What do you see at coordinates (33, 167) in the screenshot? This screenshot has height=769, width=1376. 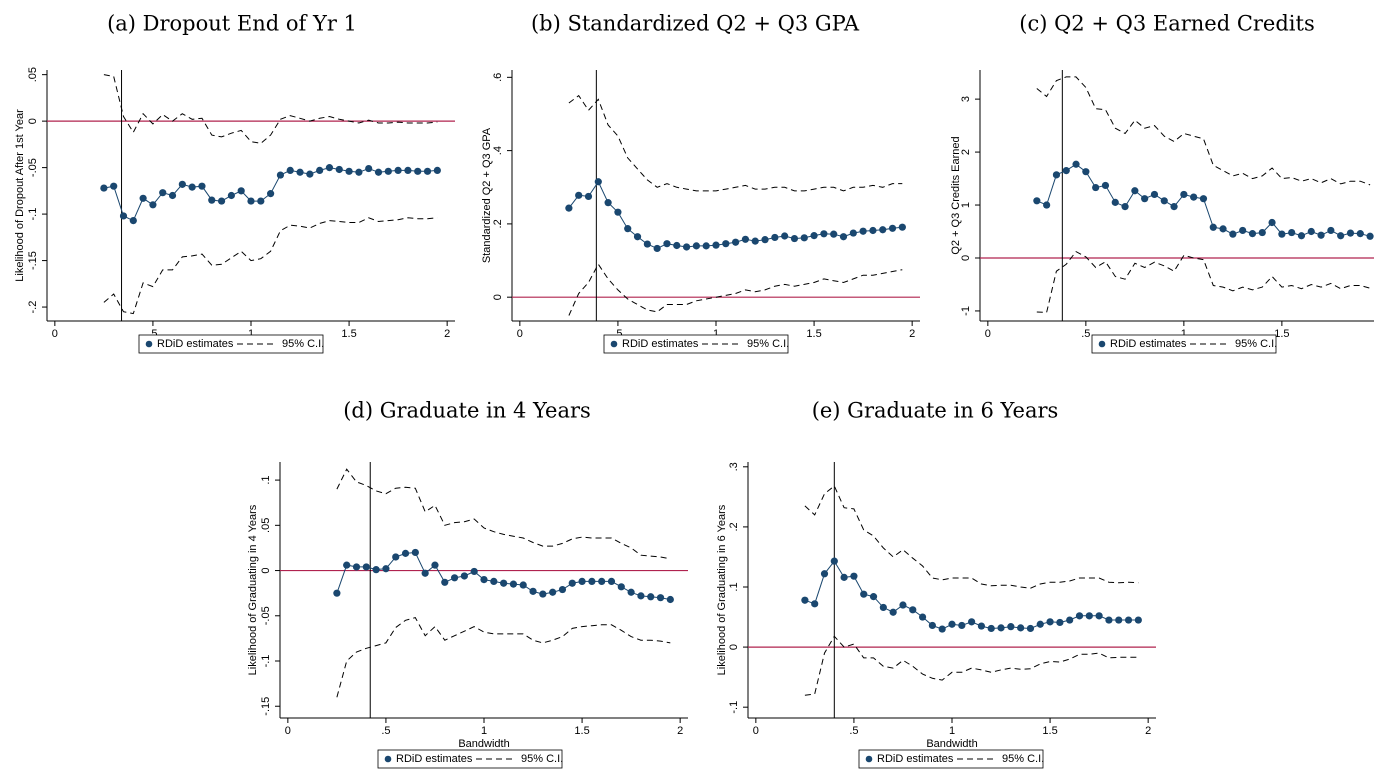 I see `y-tick-label: -.05` at bounding box center [33, 167].